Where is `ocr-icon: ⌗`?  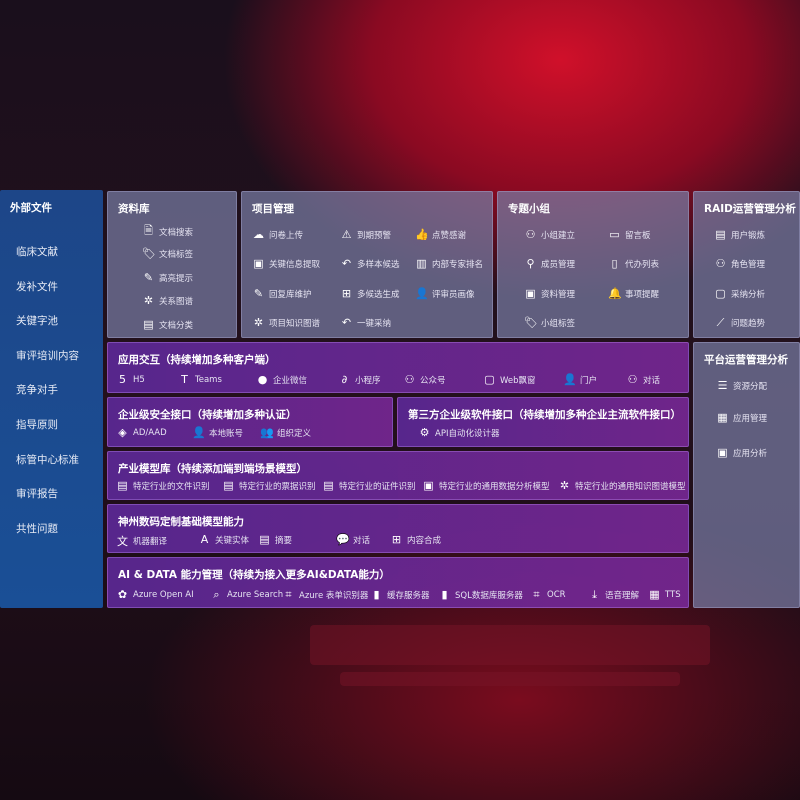 ocr-icon: ⌗ is located at coordinates (536, 594).